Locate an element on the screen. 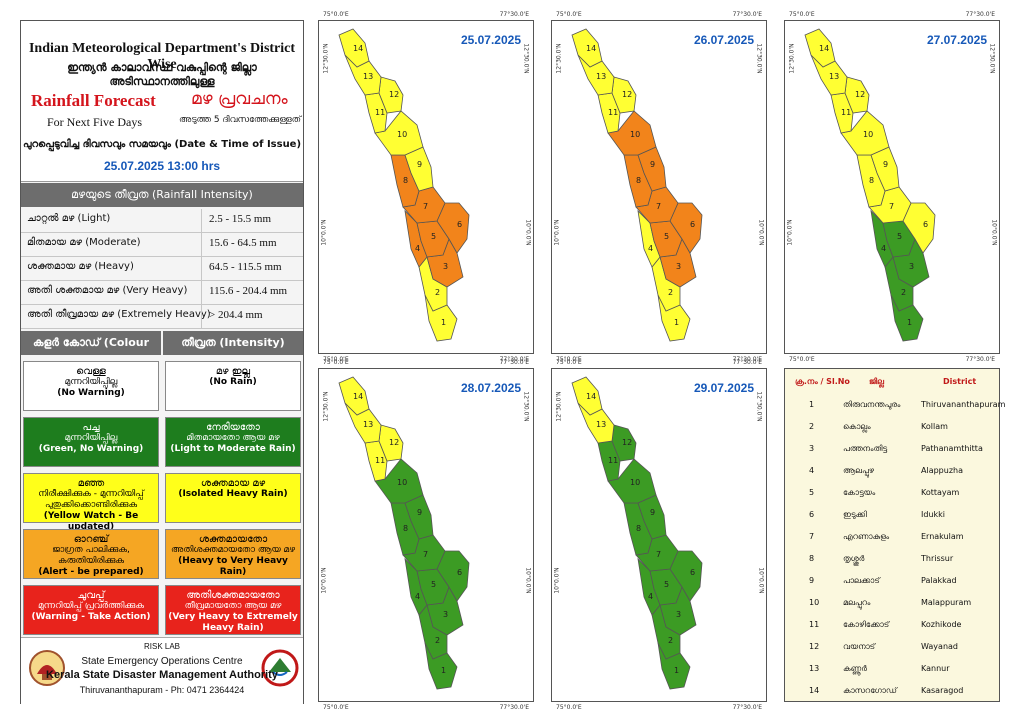 The image size is (1024, 724). cell-subtitle: മിതമായതോ ആയ മഴ is located at coordinates (233, 438).